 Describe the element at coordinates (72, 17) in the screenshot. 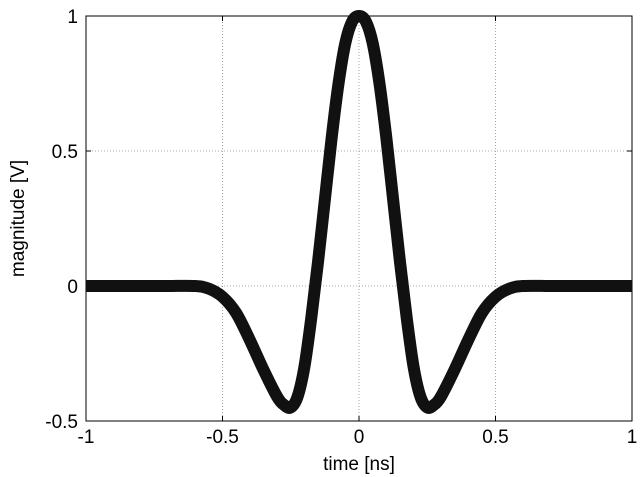

I see `y-tick-label: 1` at that location.